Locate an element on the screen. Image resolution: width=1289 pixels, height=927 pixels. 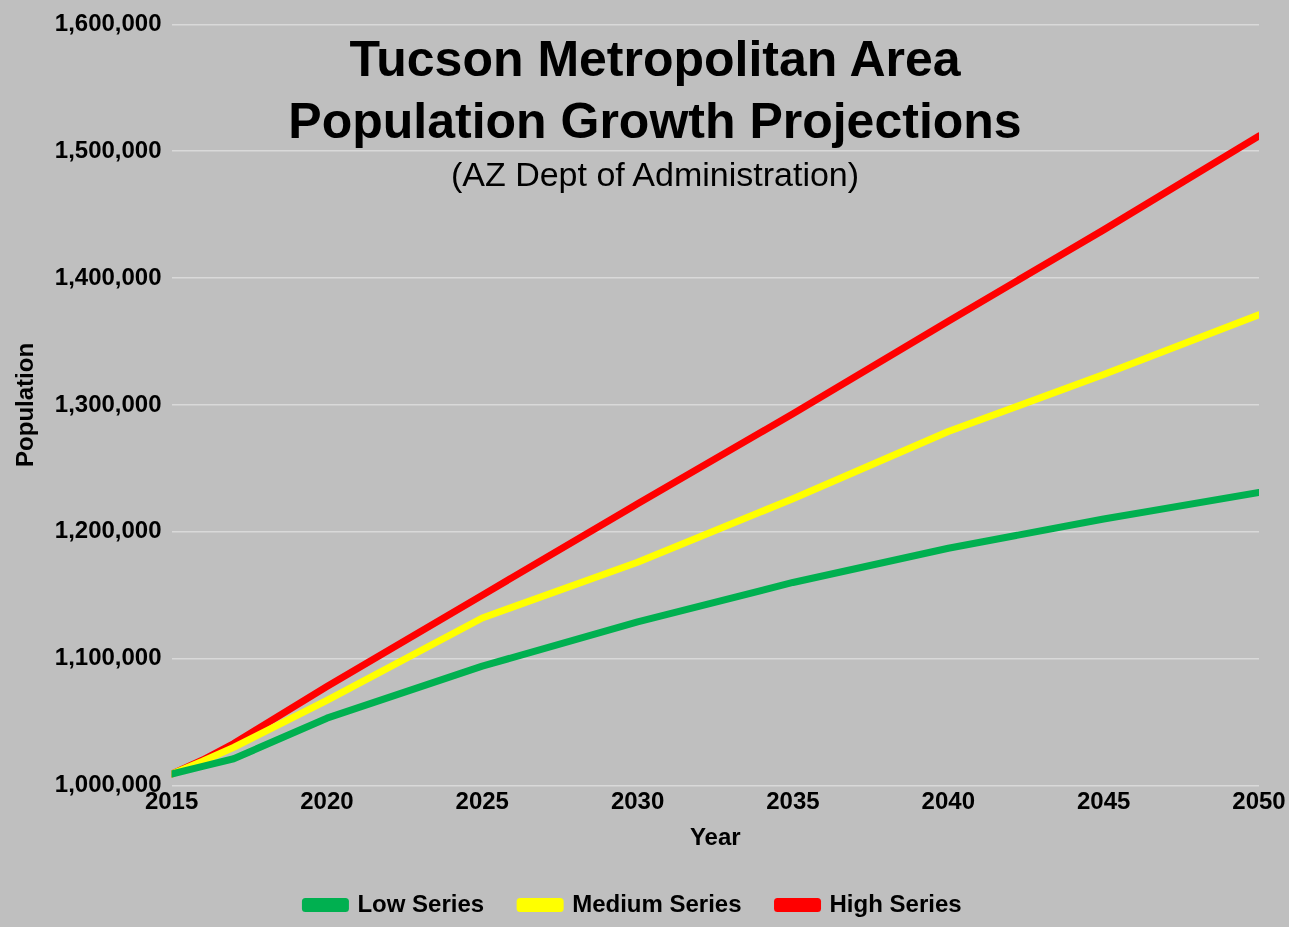
legend-label: Medium Series is located at coordinates (657, 903).